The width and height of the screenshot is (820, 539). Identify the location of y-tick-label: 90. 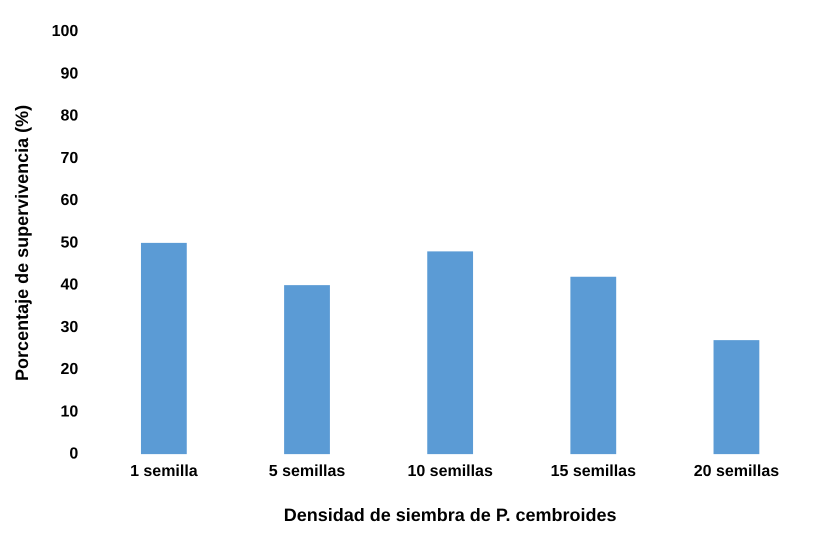
(69, 73).